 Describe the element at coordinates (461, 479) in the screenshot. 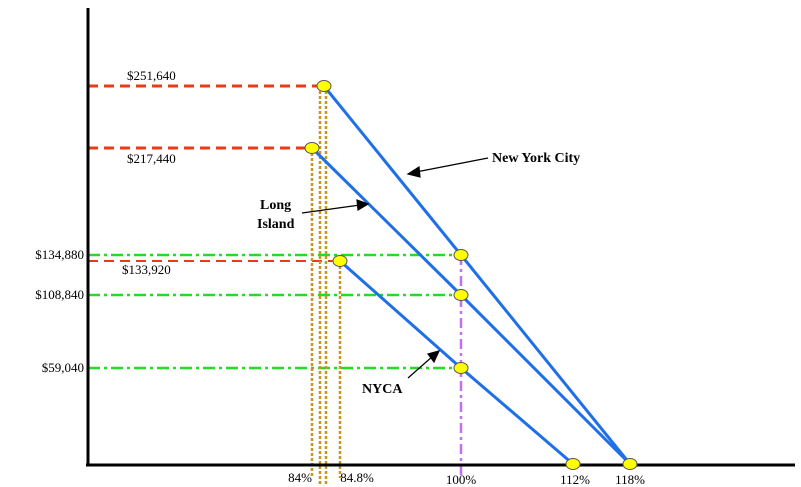

I see `x-tick-100: 100%` at that location.